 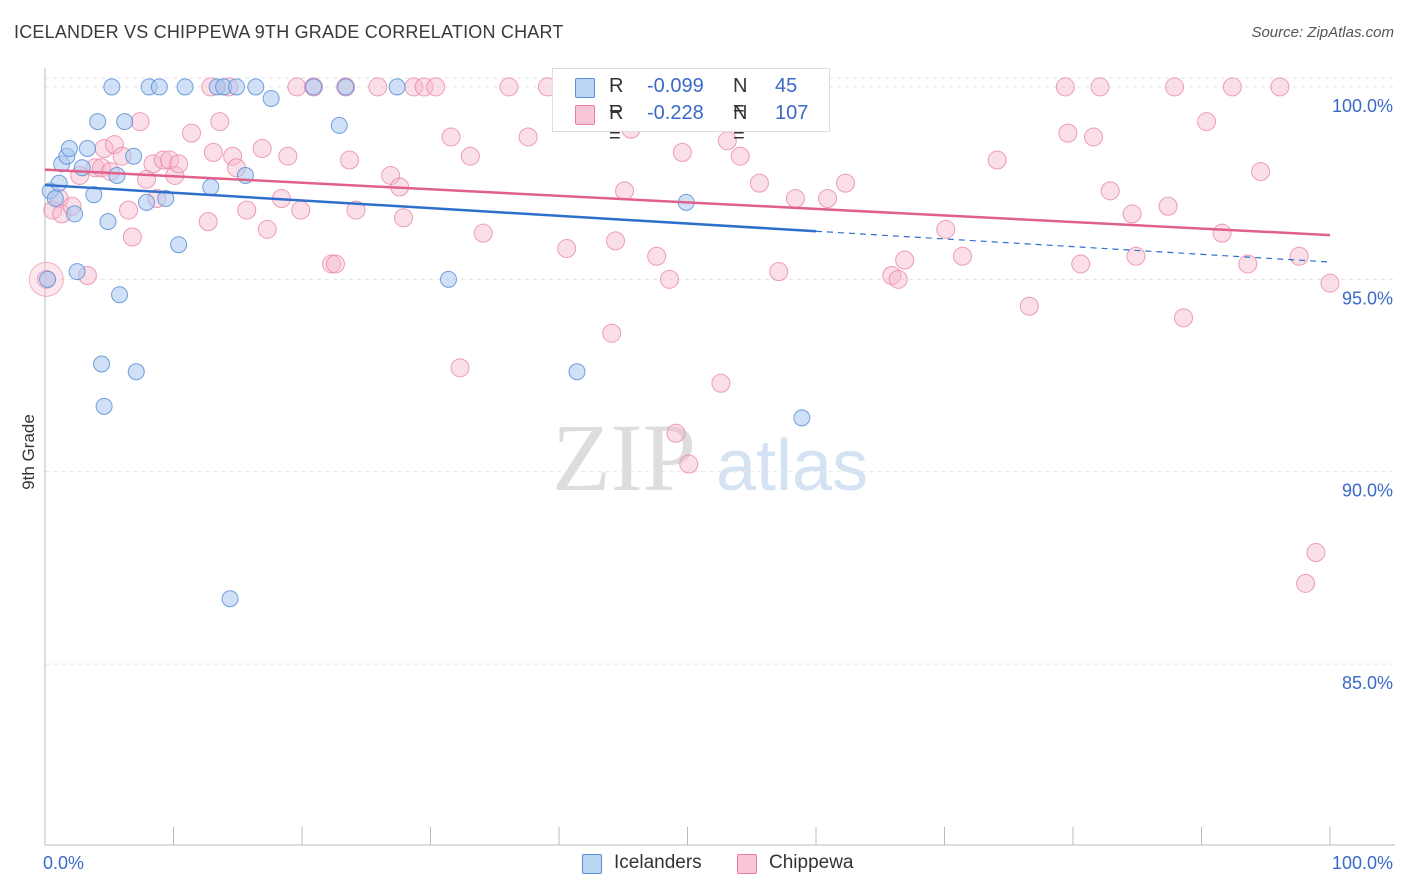 I want to click on y-tick-label: 90.0%, so click(x=1367, y=491).